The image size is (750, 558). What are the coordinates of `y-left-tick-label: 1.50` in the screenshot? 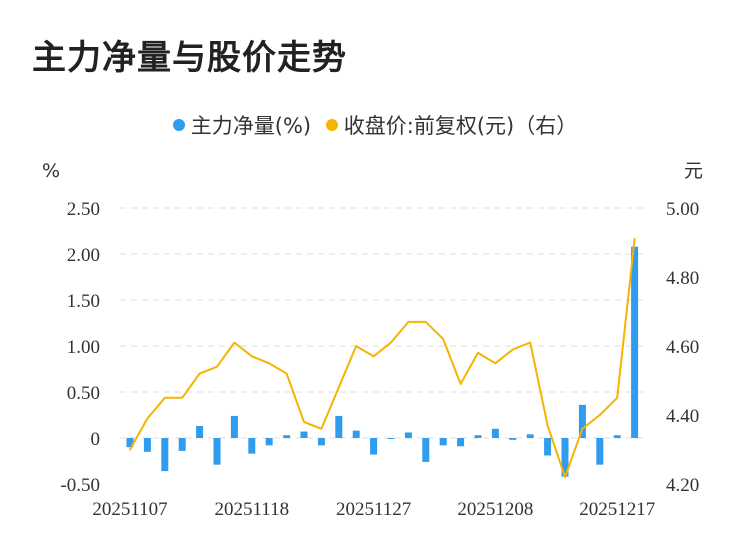 It's located at (83, 301).